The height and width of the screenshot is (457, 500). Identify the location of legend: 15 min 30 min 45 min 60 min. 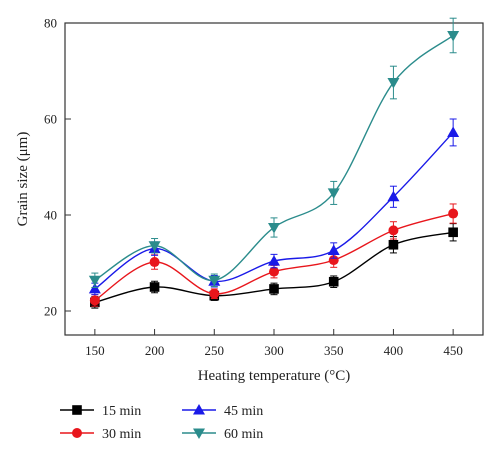
(161, 423).